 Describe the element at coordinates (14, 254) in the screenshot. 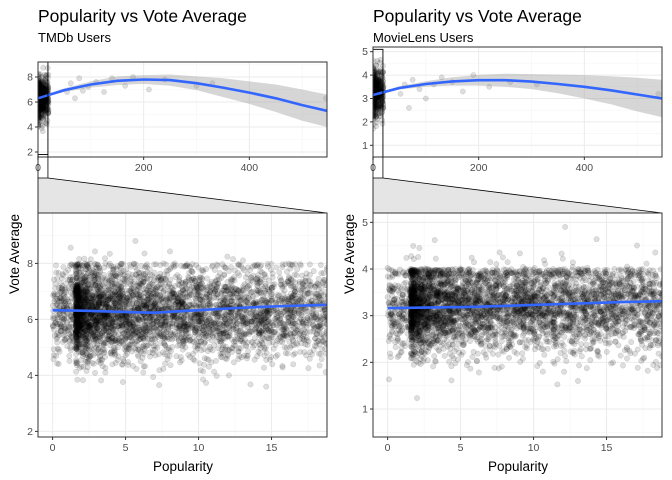

I see `y-axis-title: Vote Average` at that location.